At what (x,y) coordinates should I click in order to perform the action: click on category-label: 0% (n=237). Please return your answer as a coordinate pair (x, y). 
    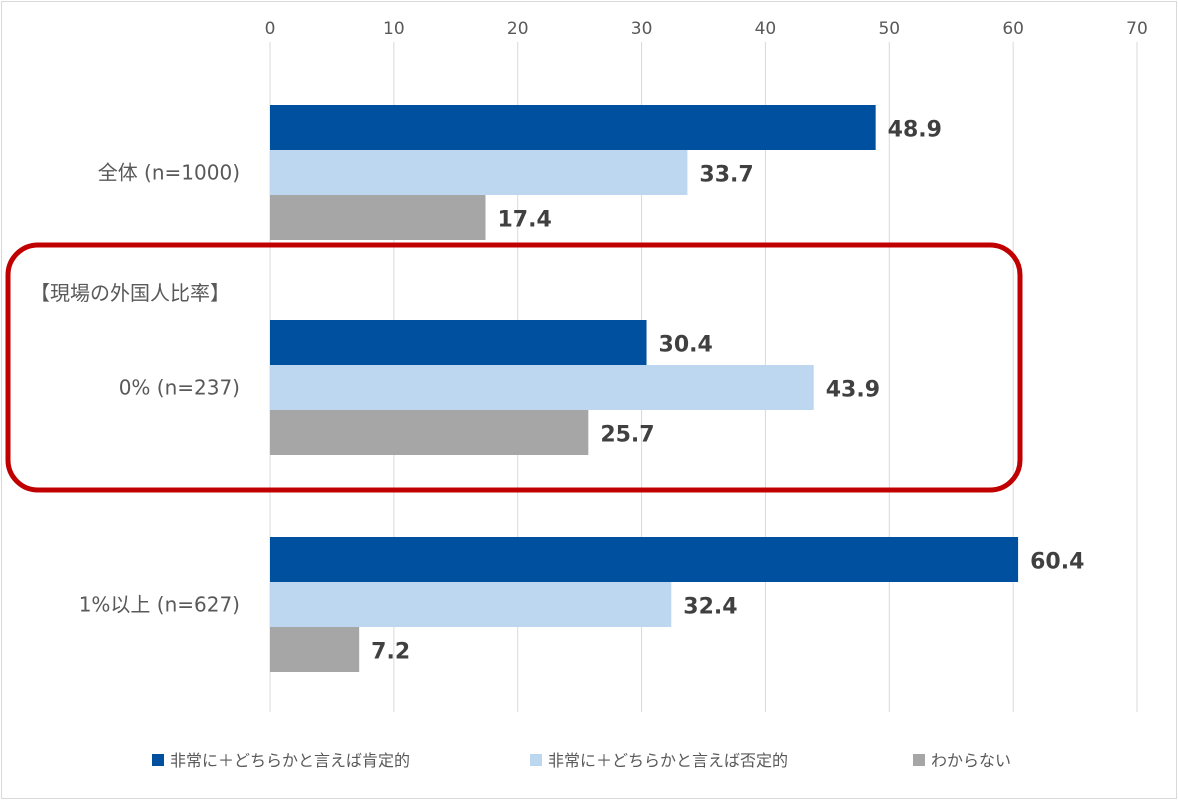
    Looking at the image, I should click on (179, 388).